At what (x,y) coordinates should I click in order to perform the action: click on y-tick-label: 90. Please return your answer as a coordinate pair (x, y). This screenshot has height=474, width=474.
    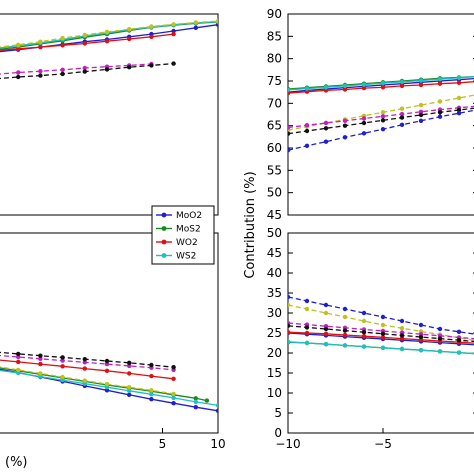
    Looking at the image, I should click on (274, 14).